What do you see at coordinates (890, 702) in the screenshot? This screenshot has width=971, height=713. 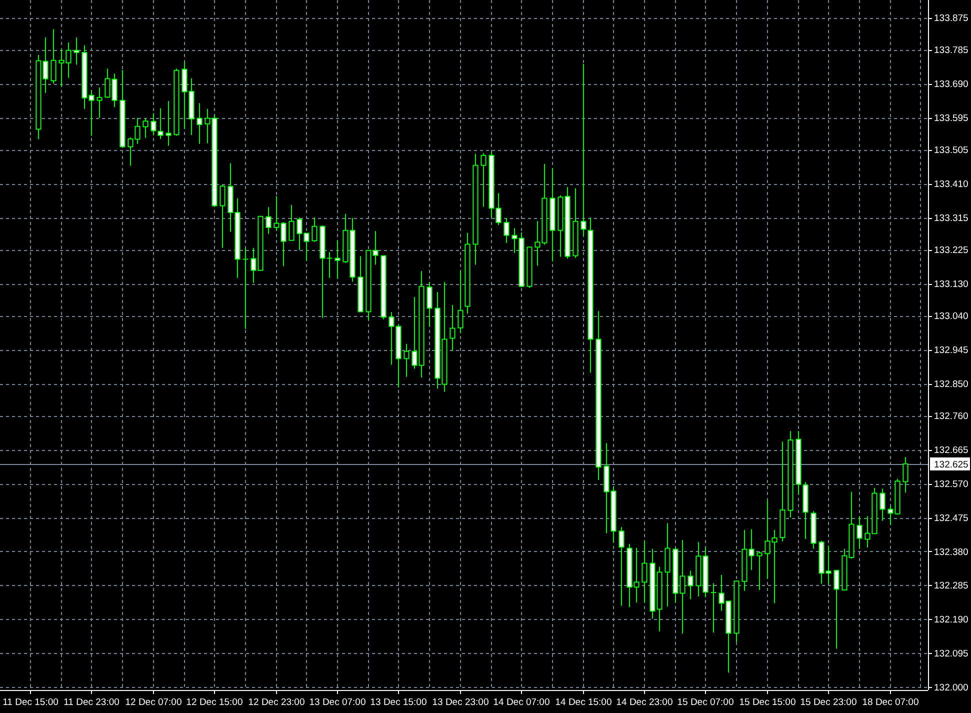 I see `x-tick-label: 18 Dec 07:00` at bounding box center [890, 702].